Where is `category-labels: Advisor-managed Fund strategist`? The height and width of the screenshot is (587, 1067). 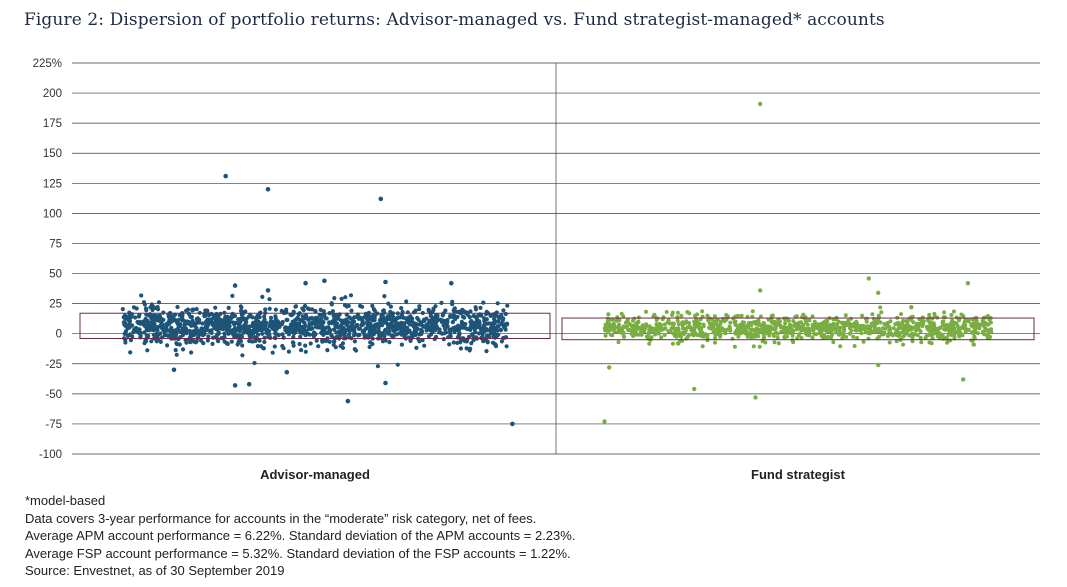 category-labels: Advisor-managed Fund strategist is located at coordinates (553, 474).